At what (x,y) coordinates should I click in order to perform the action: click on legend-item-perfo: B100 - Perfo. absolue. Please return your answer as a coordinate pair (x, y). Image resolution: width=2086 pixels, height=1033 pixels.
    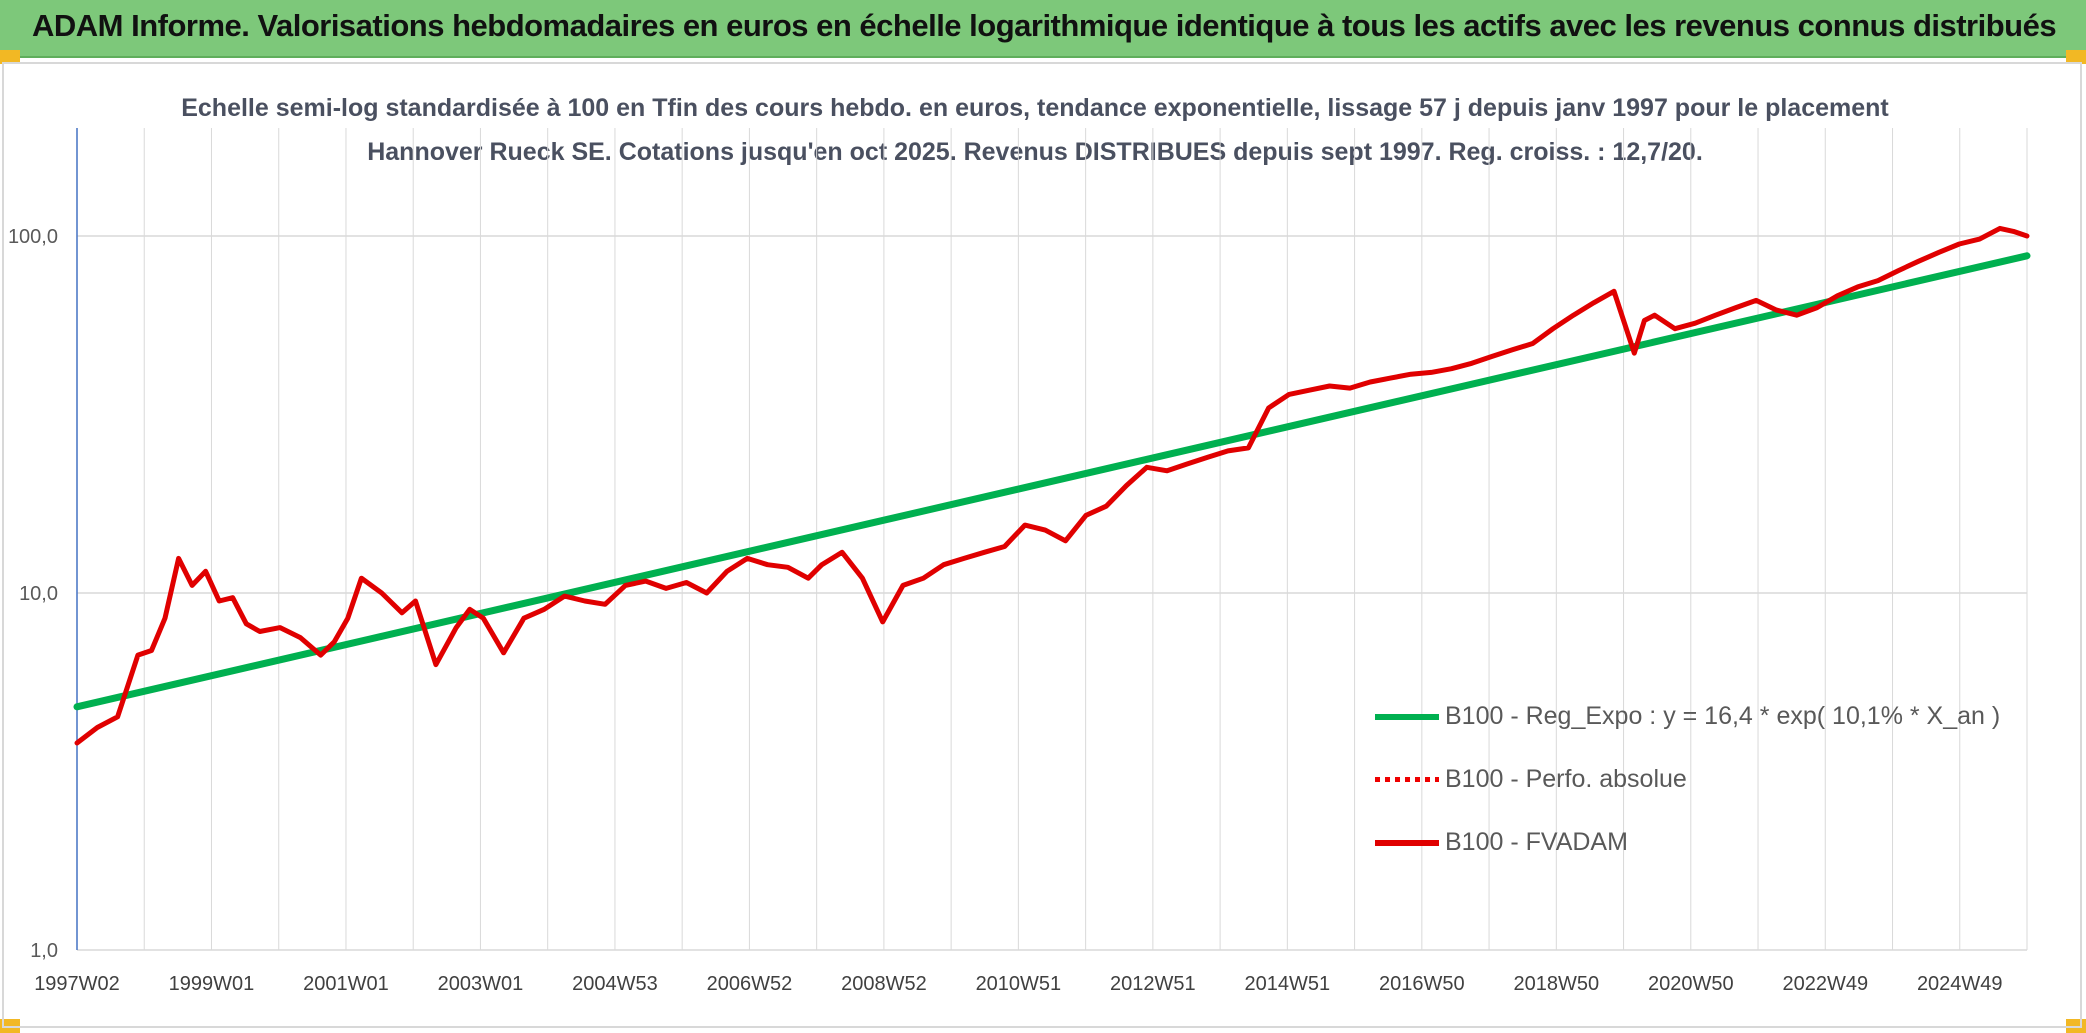
    Looking at the image, I should click on (1687, 779).